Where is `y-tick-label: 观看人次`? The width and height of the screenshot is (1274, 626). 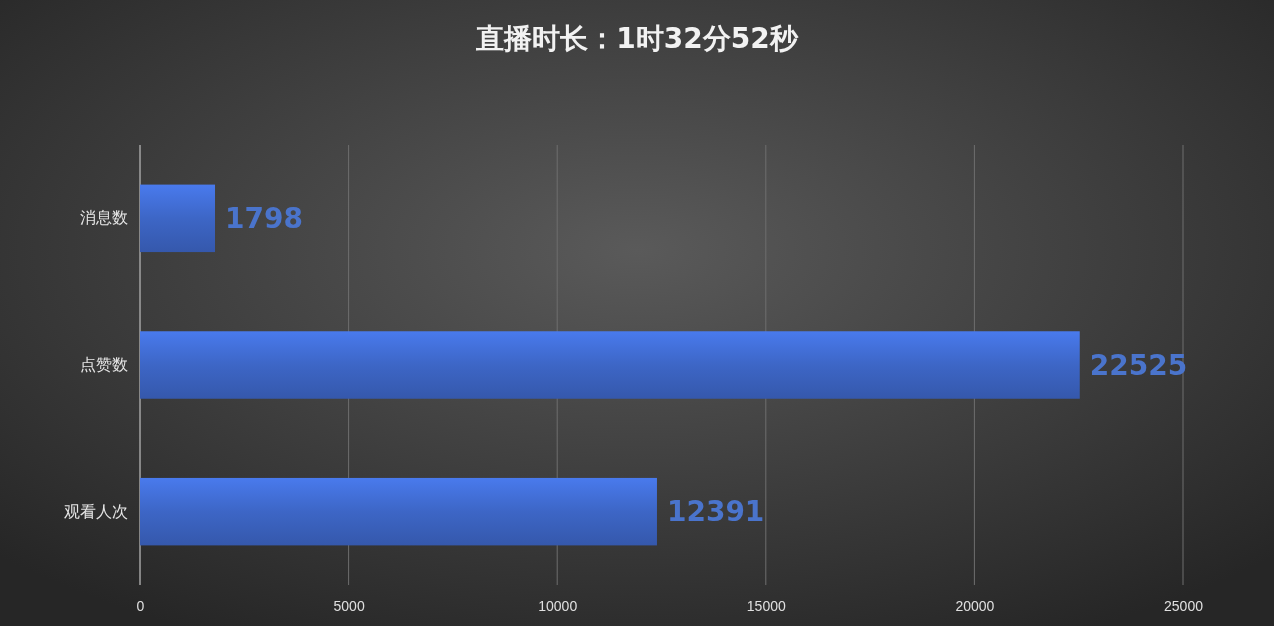 y-tick-label: 观看人次 is located at coordinates (96, 511).